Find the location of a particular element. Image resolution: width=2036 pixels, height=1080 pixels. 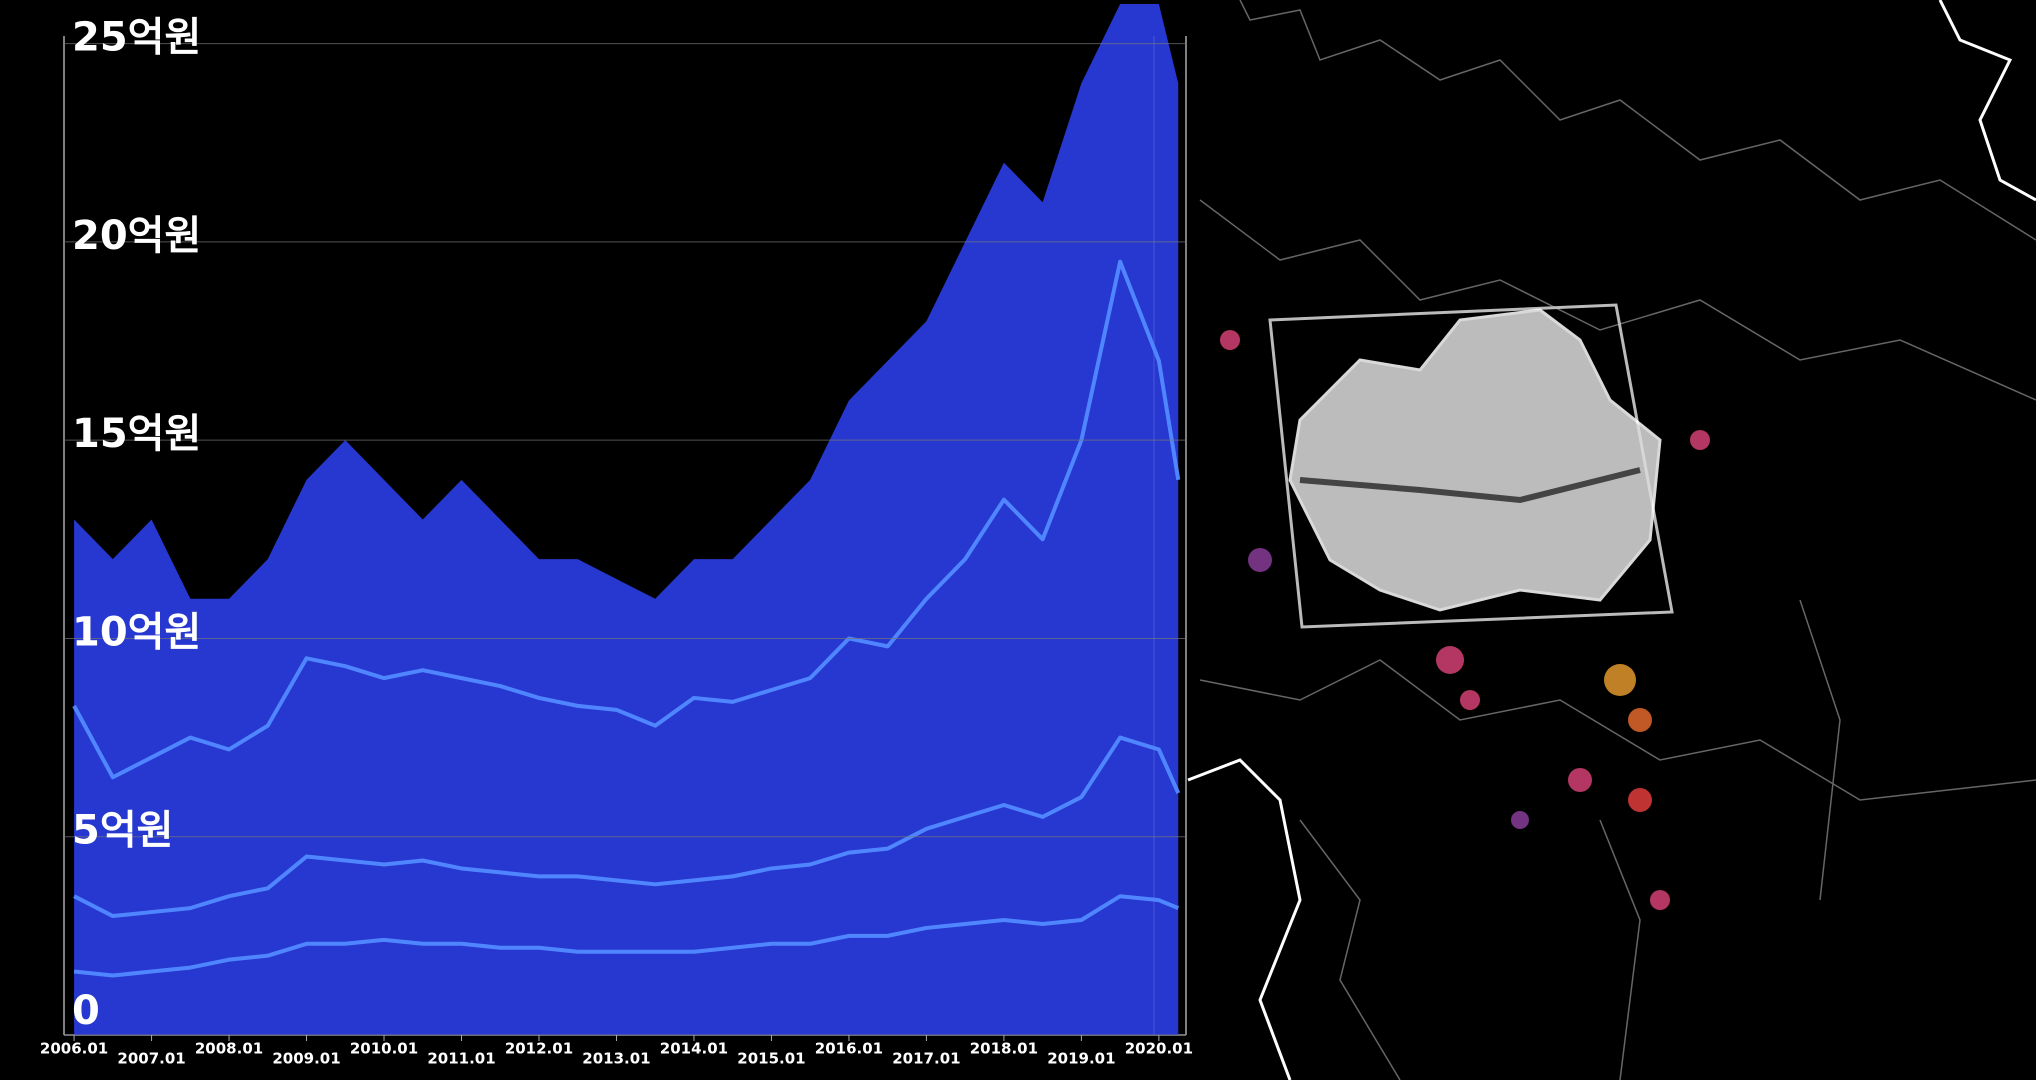

x-tick-label: 2006.01 is located at coordinates (74, 1049).